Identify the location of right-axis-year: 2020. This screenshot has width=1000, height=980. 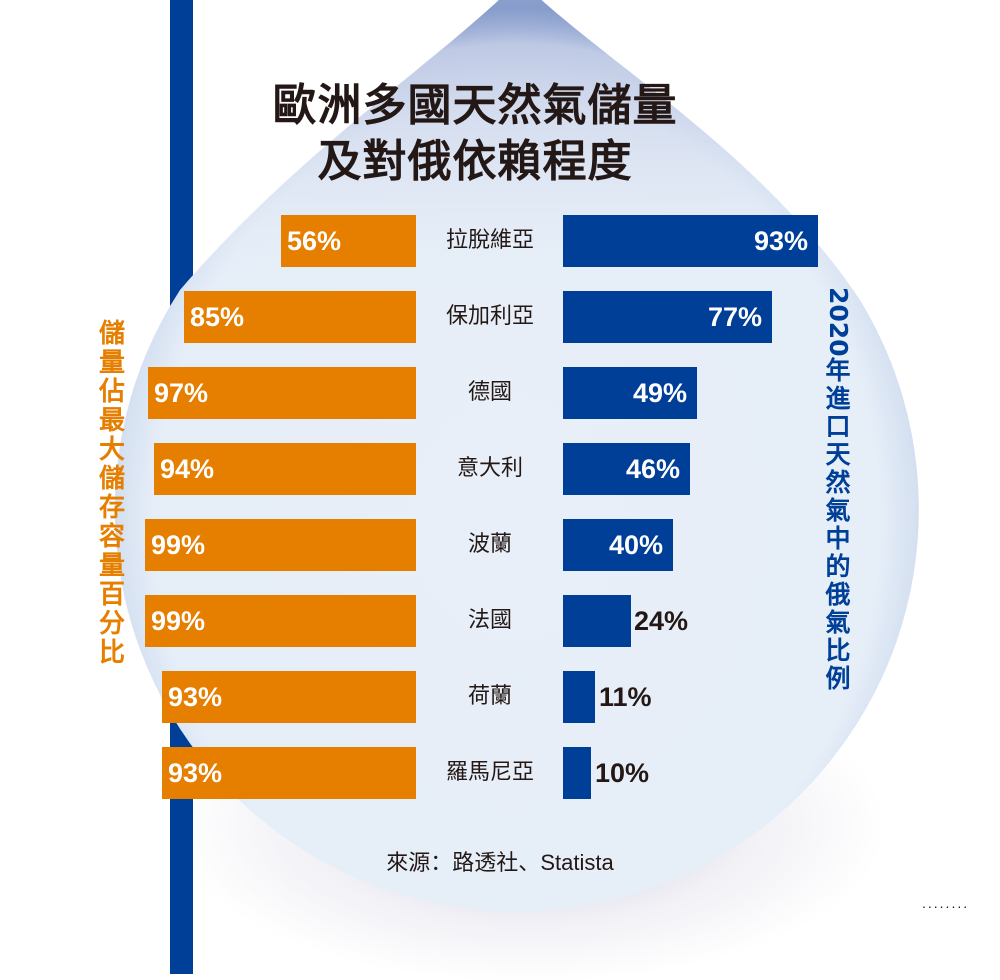
(838, 322).